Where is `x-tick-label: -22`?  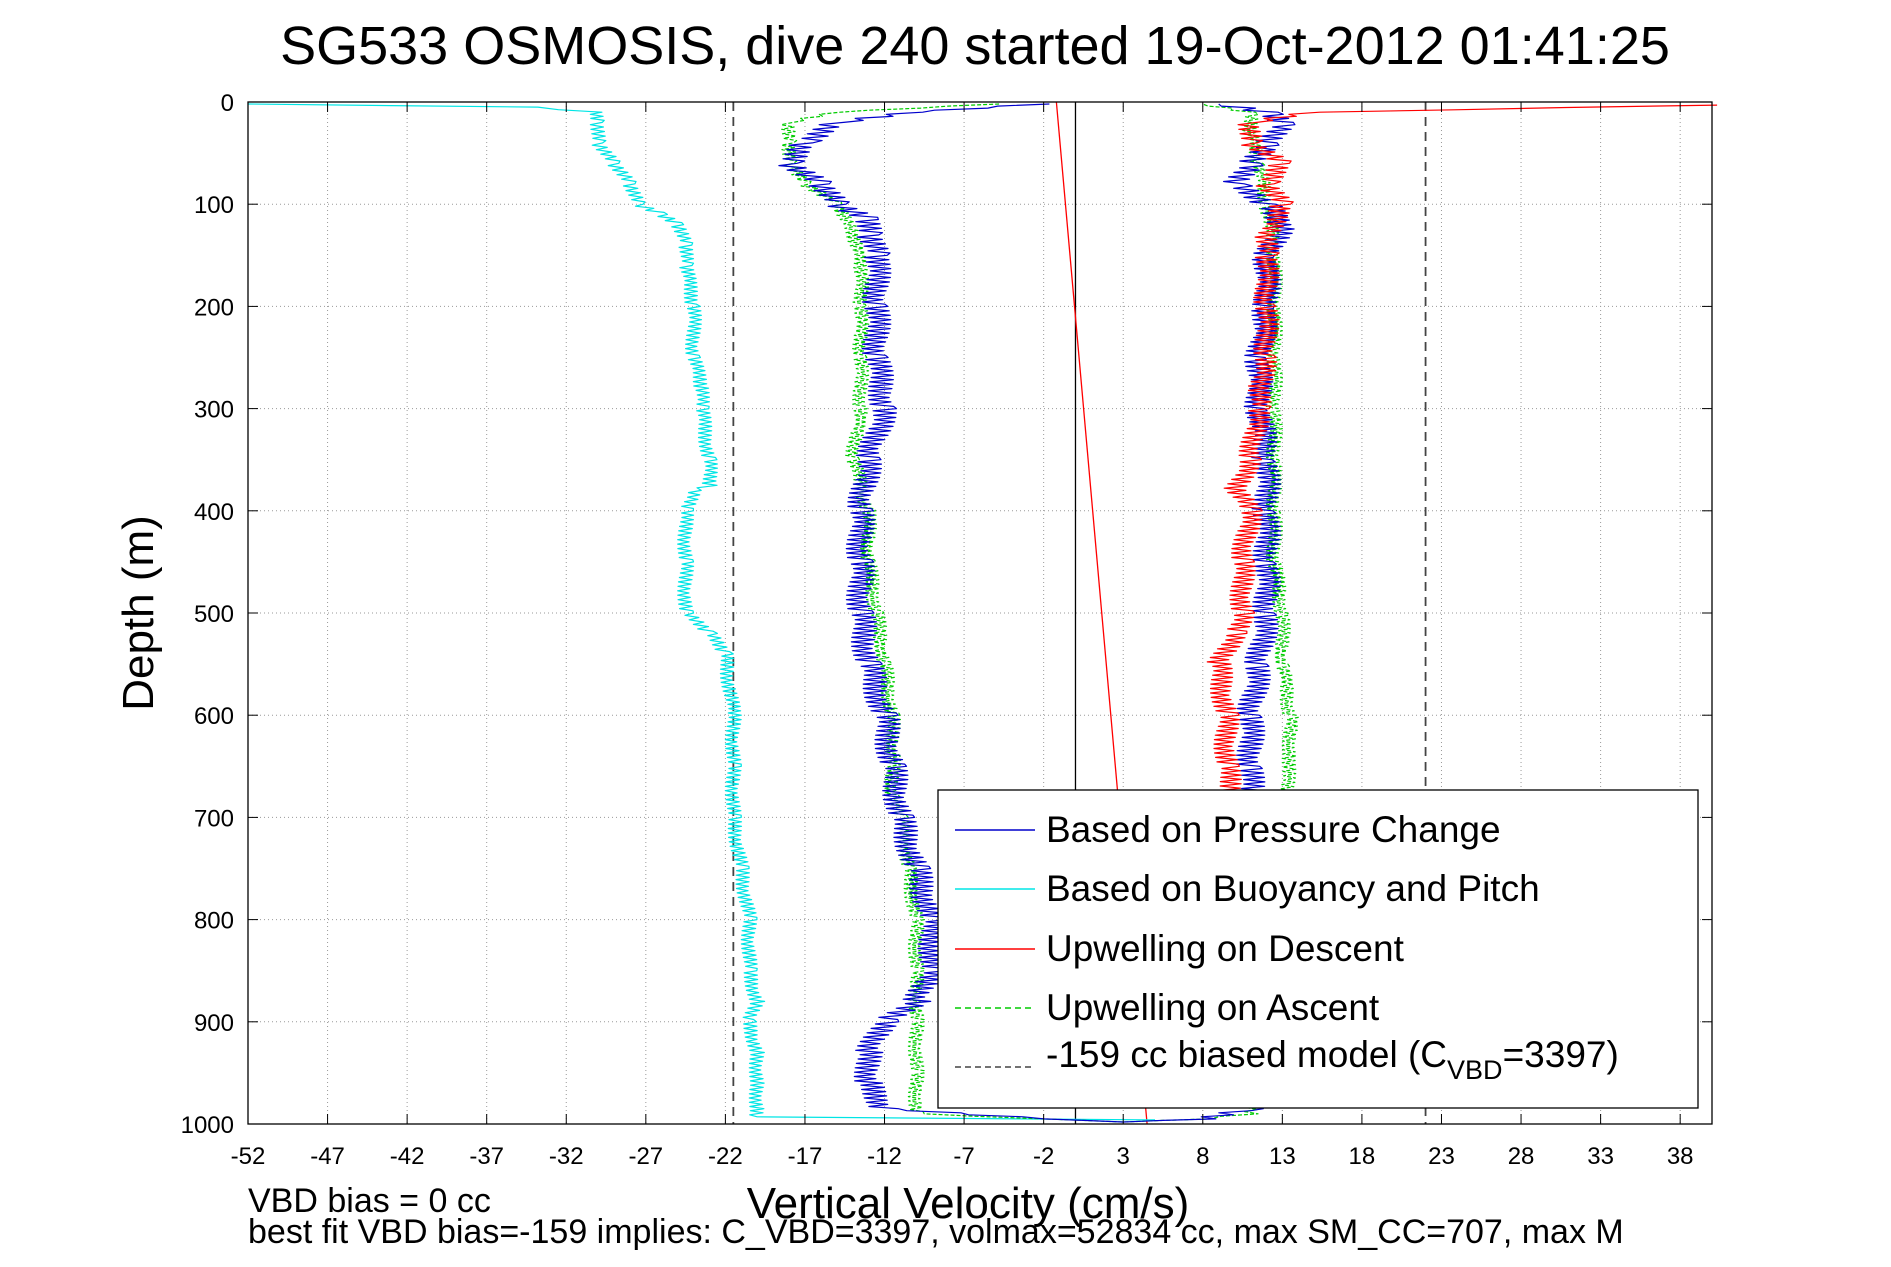
x-tick-label: -22 is located at coordinates (725, 1156).